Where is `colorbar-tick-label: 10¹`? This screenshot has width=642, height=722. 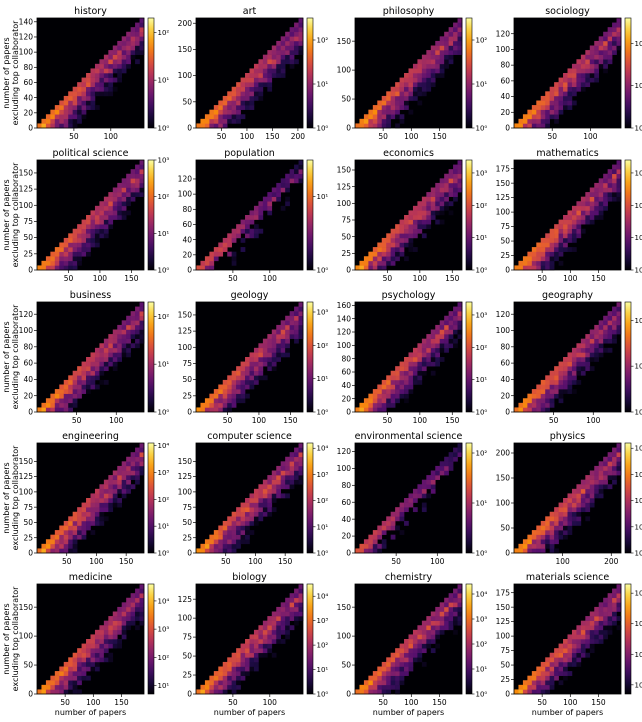 colorbar-tick-label: 10¹ is located at coordinates (638, 527).